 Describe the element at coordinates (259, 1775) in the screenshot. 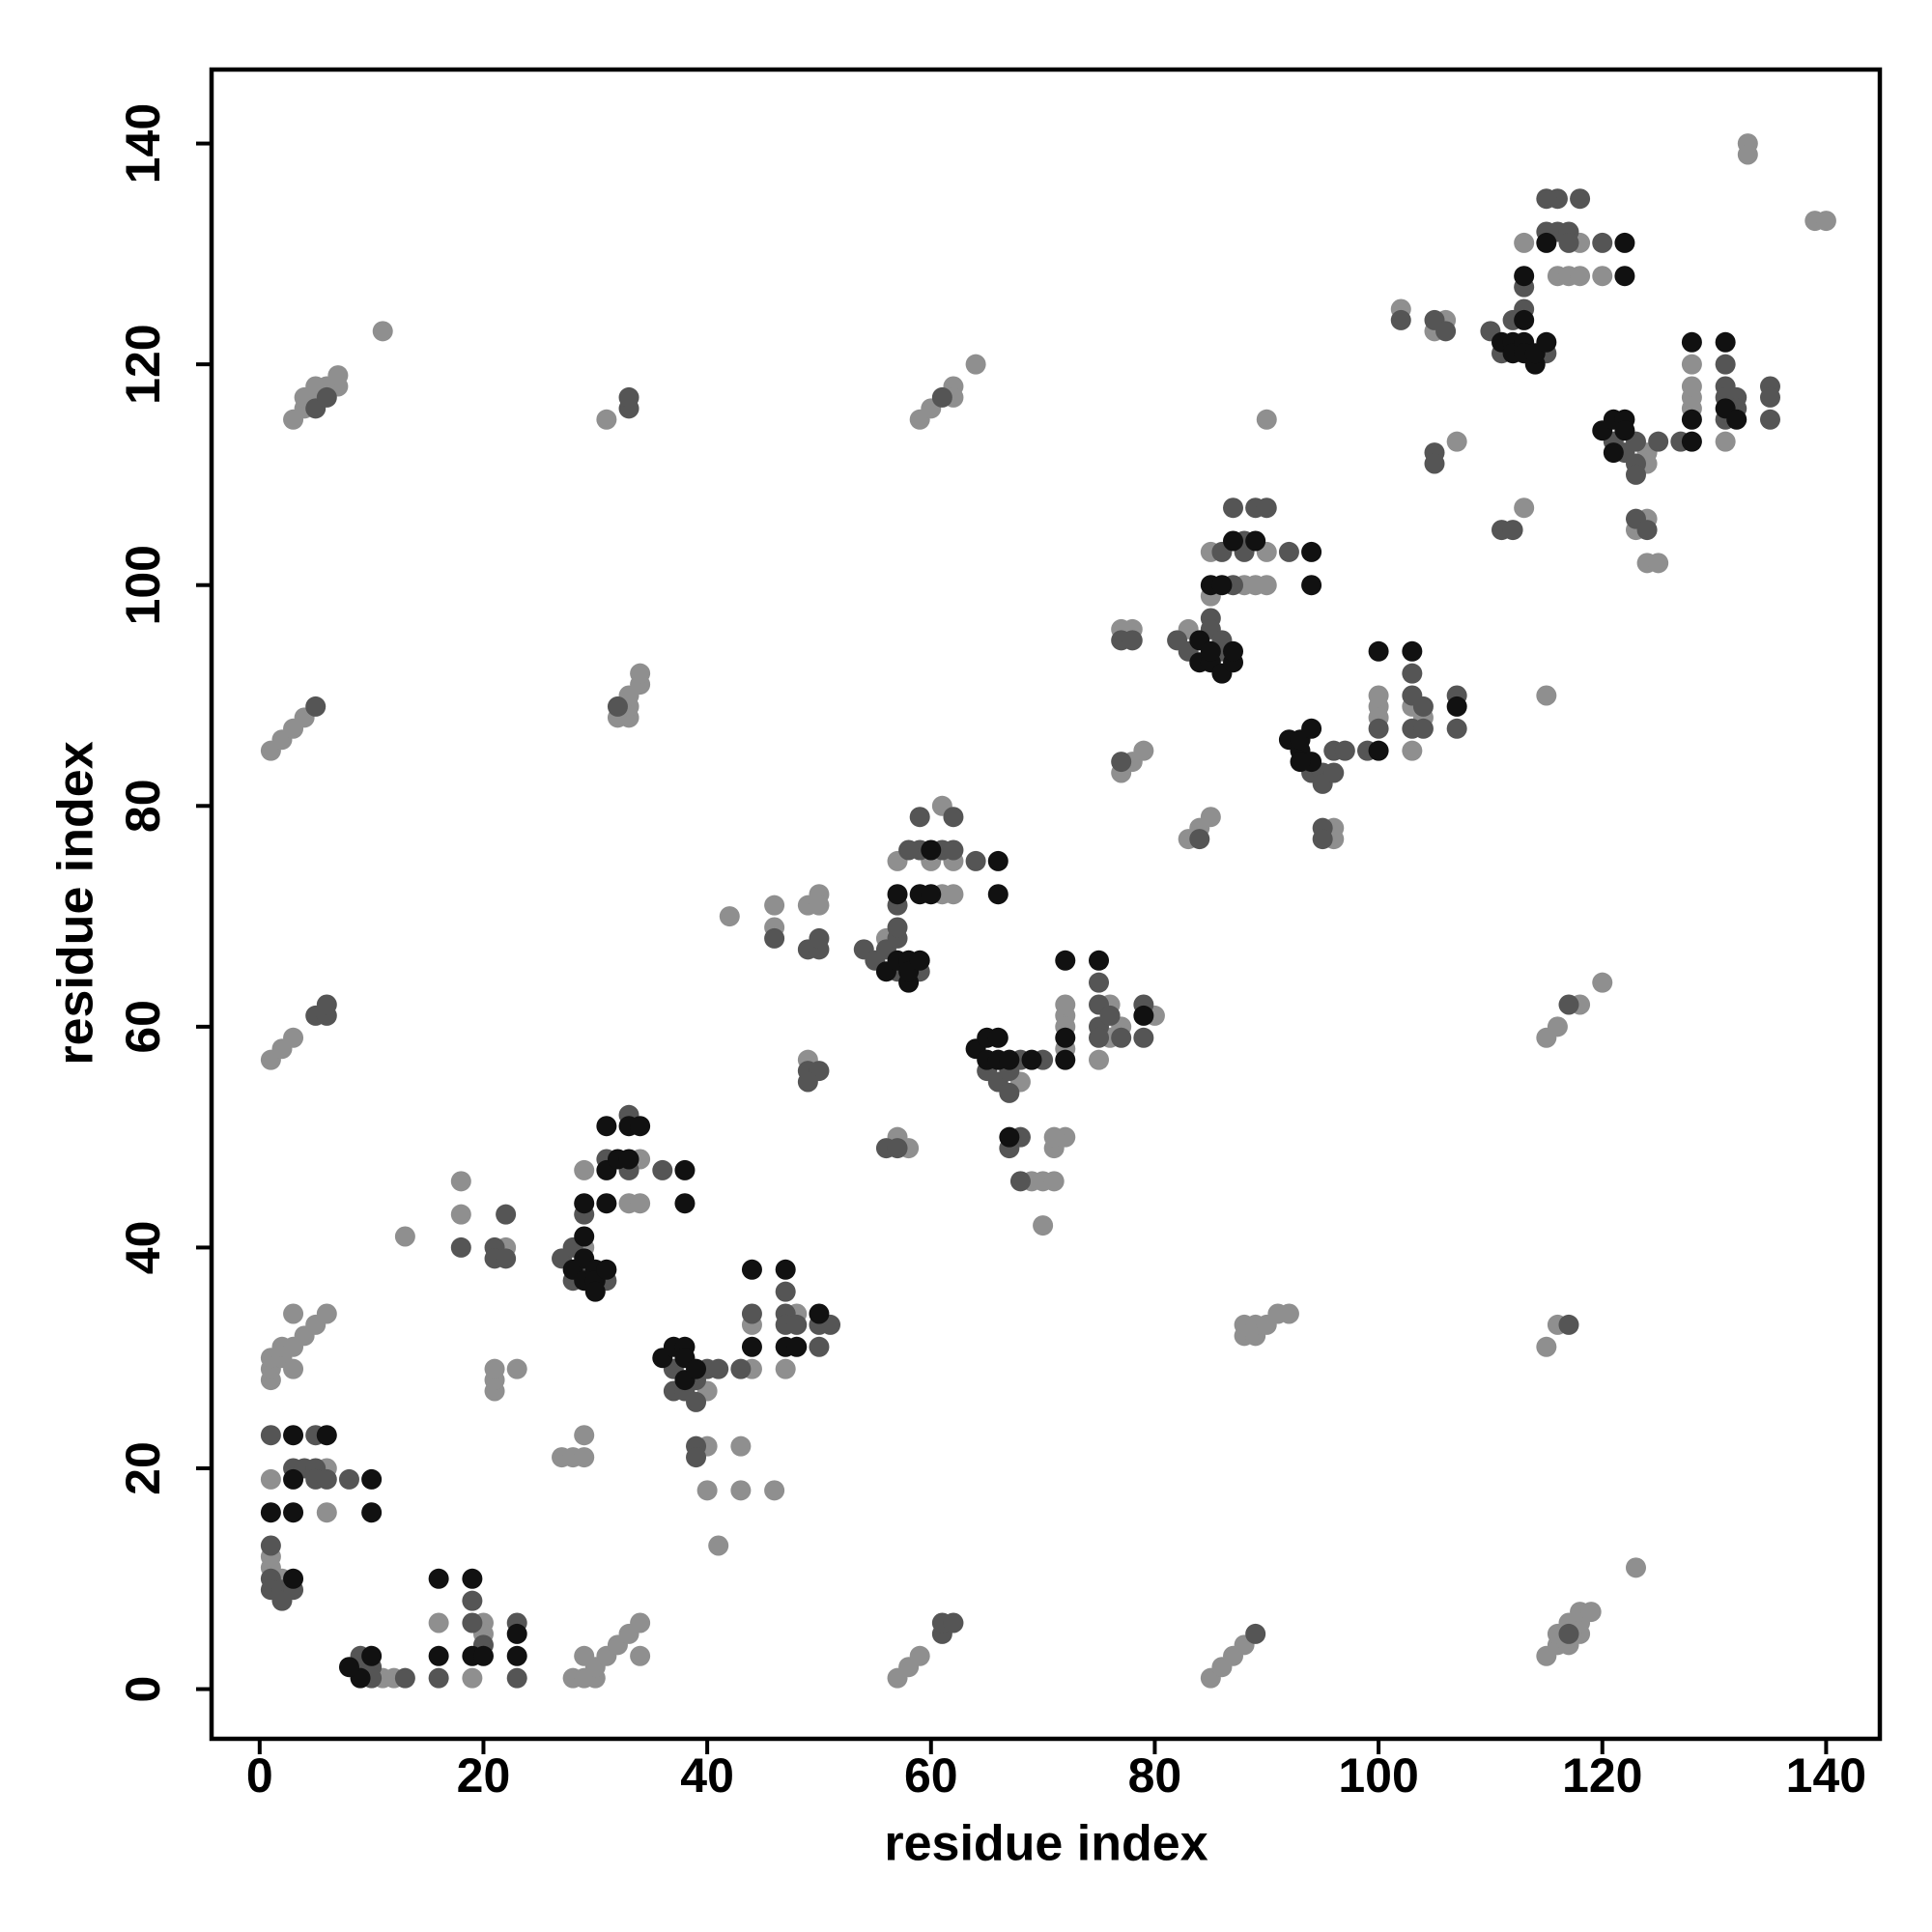

I see `x-tick-label: 0` at that location.